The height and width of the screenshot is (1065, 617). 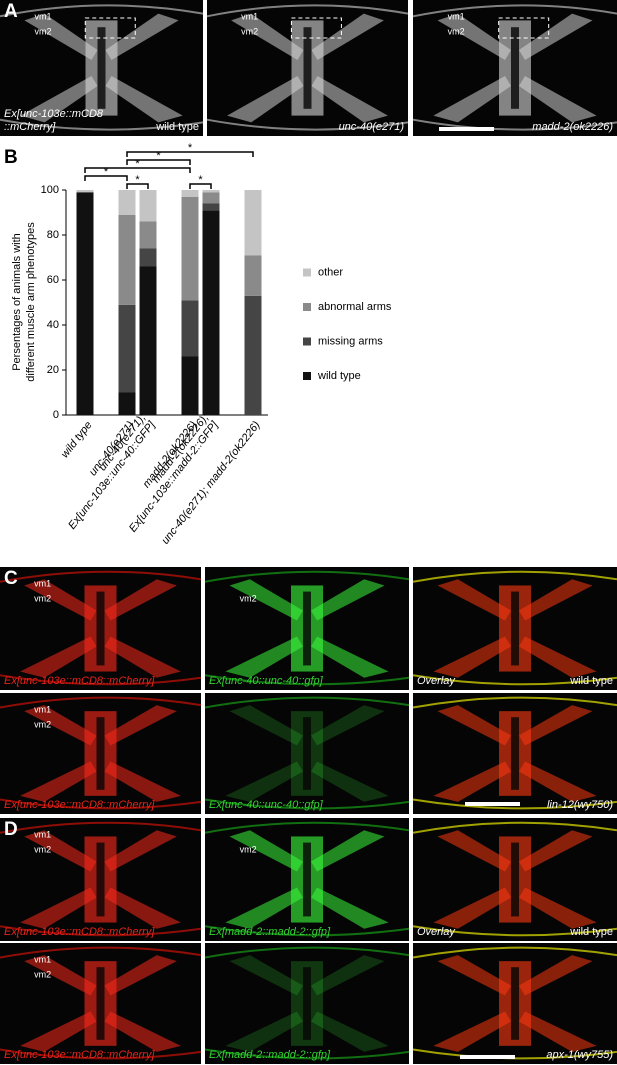 What do you see at coordinates (11, 829) in the screenshot?
I see `panel-letter: D` at bounding box center [11, 829].